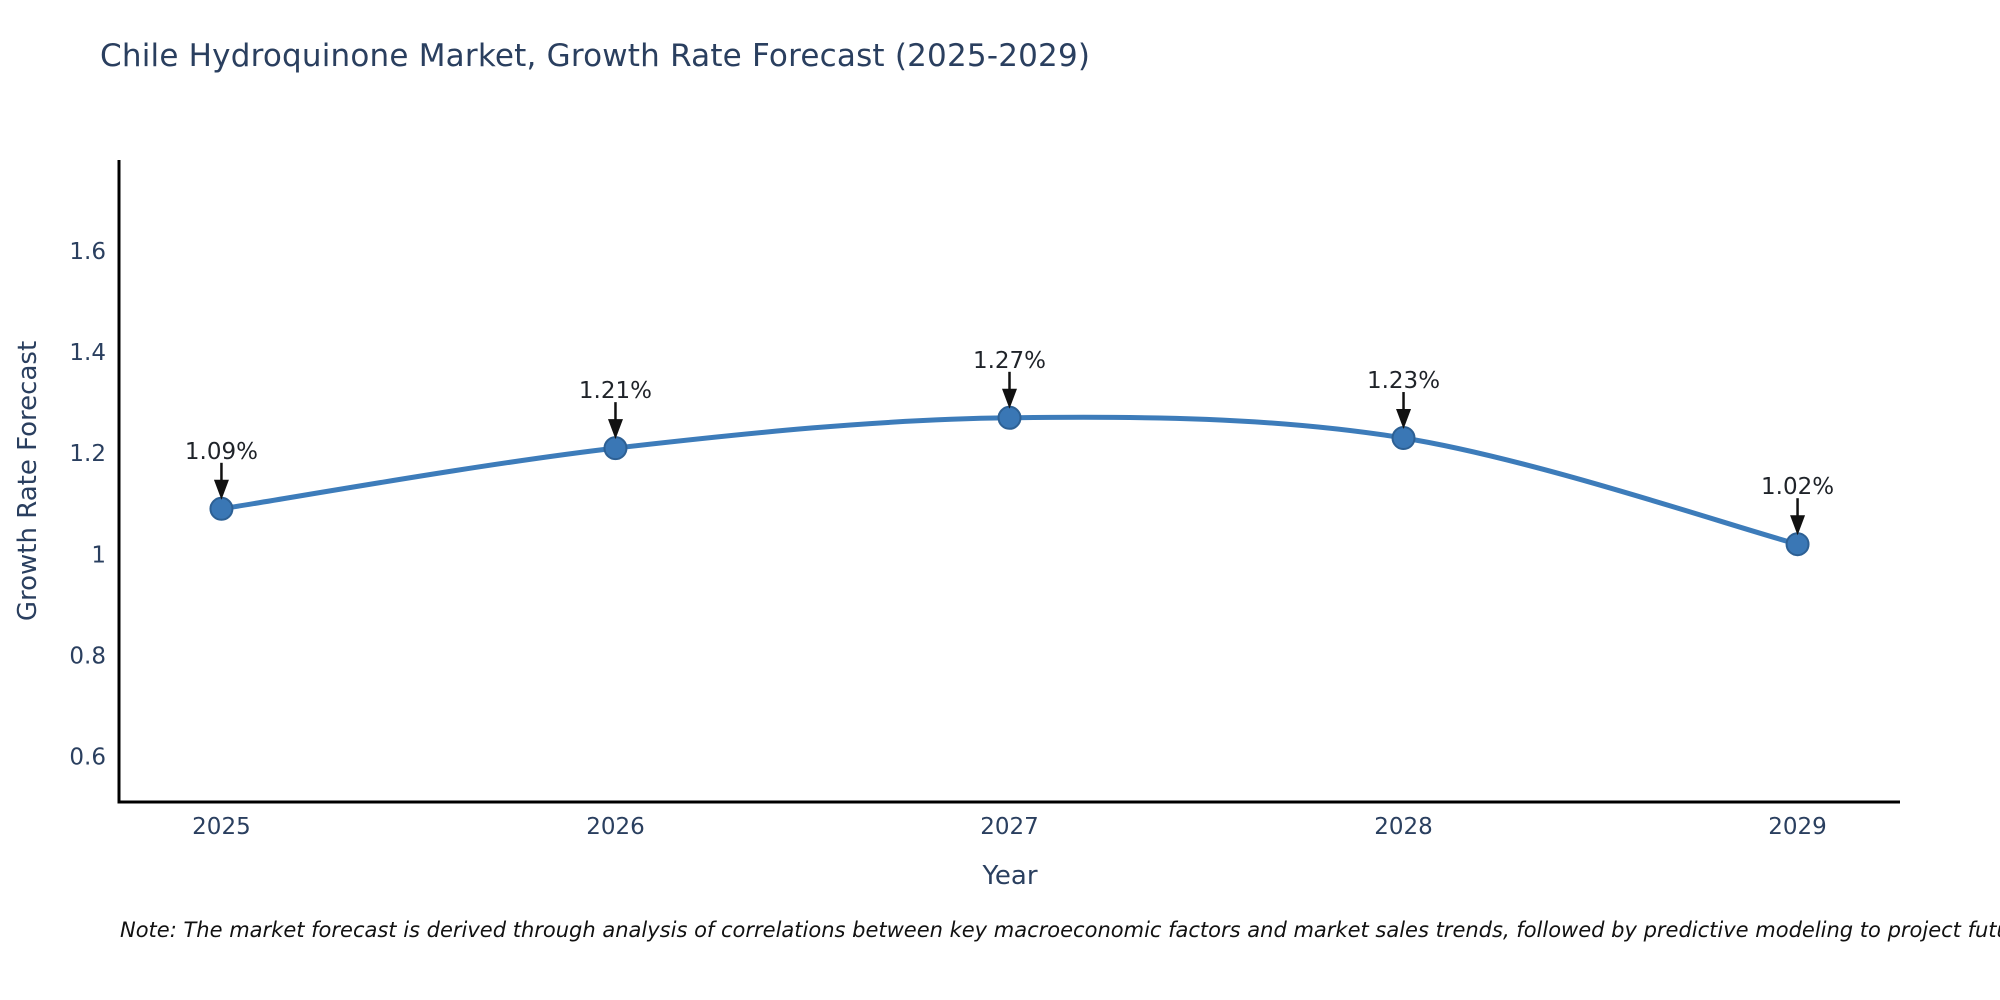 The image size is (2000, 1000). Describe the element at coordinates (1797, 487) in the screenshot. I see `annotation-label: 1.02%` at that location.